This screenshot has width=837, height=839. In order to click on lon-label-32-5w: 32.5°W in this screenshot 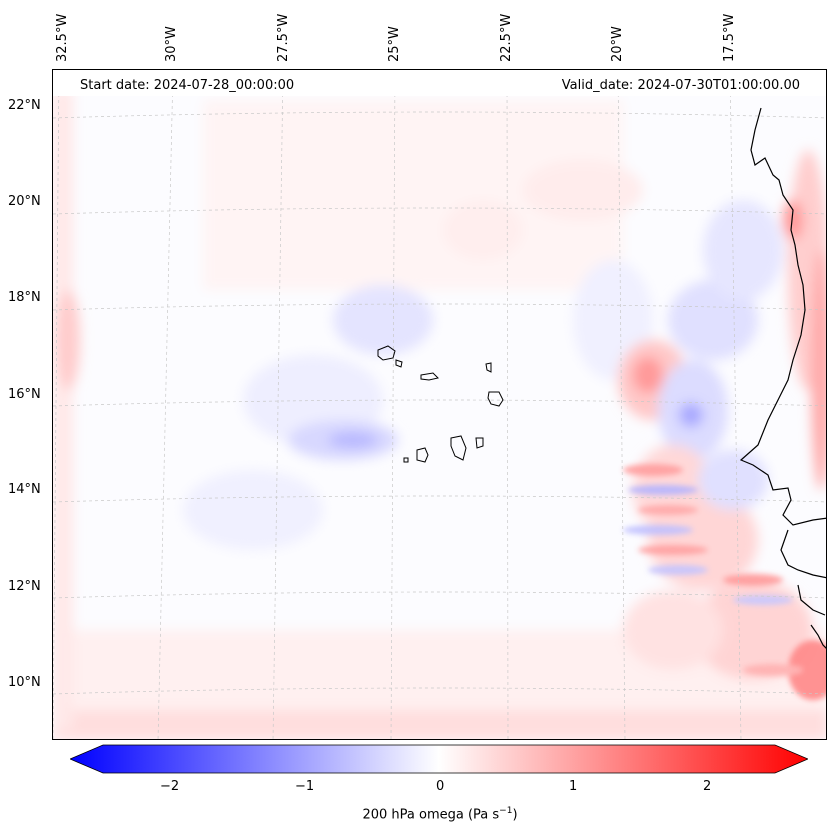, I will do `click(62, 37)`.